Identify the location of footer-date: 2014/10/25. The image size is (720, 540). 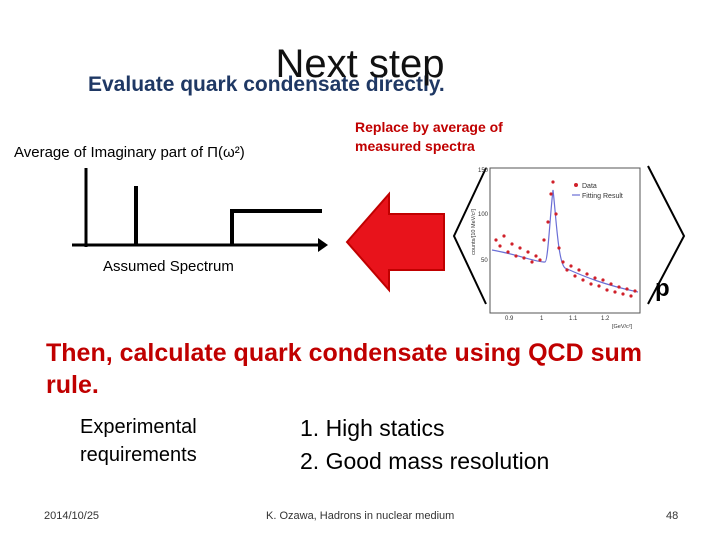
(72, 516).